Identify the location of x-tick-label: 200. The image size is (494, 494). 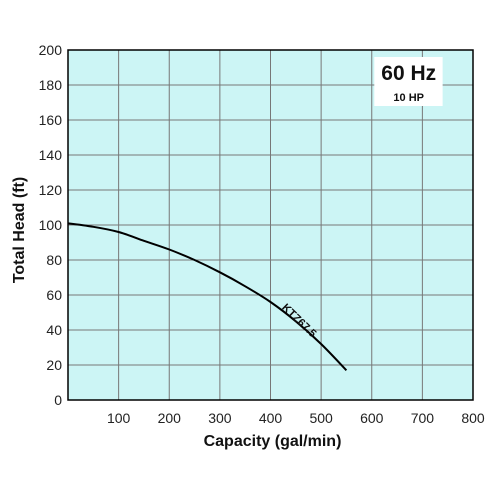
(170, 418).